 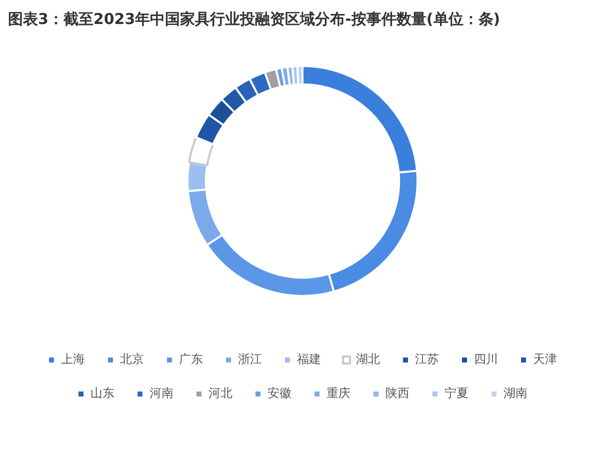 What do you see at coordinates (132, 359) in the screenshot?
I see `legend-label: 北京` at bounding box center [132, 359].